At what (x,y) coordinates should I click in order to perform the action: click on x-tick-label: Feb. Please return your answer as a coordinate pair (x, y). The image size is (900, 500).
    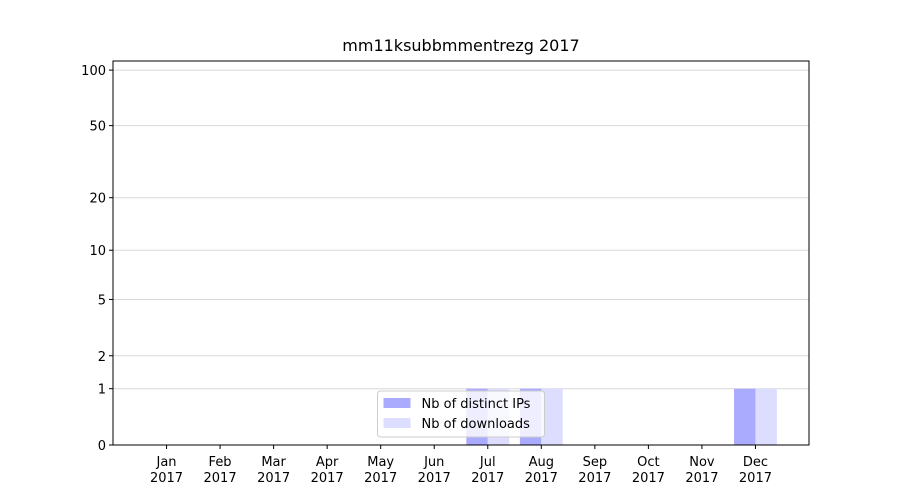
    Looking at the image, I should click on (220, 462).